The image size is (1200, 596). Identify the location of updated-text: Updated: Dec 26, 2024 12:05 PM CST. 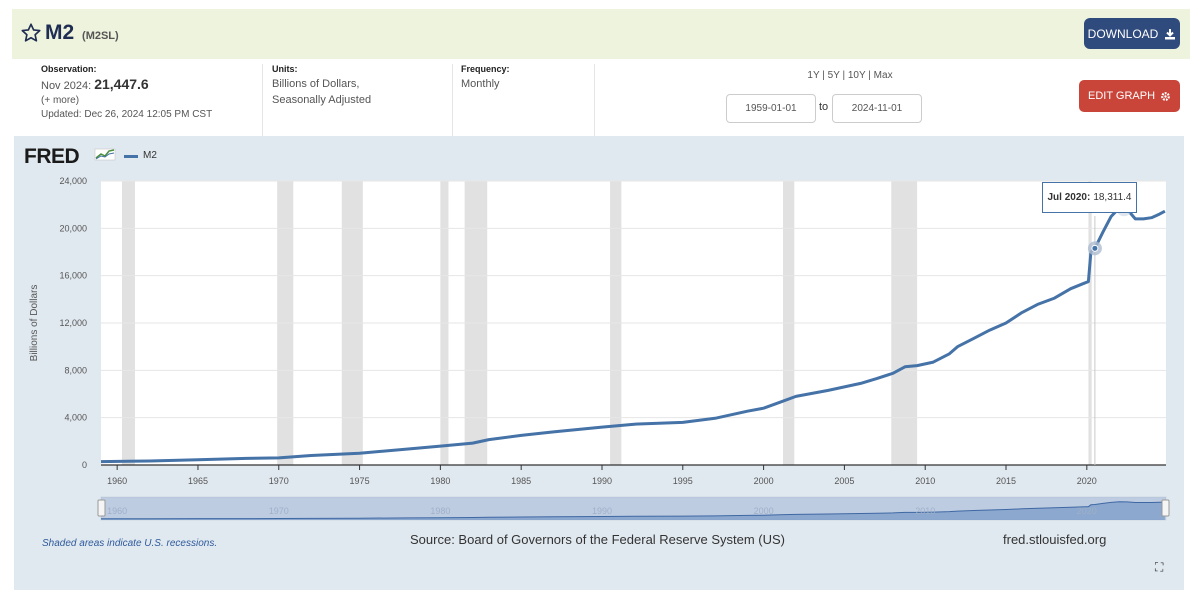
(127, 114).